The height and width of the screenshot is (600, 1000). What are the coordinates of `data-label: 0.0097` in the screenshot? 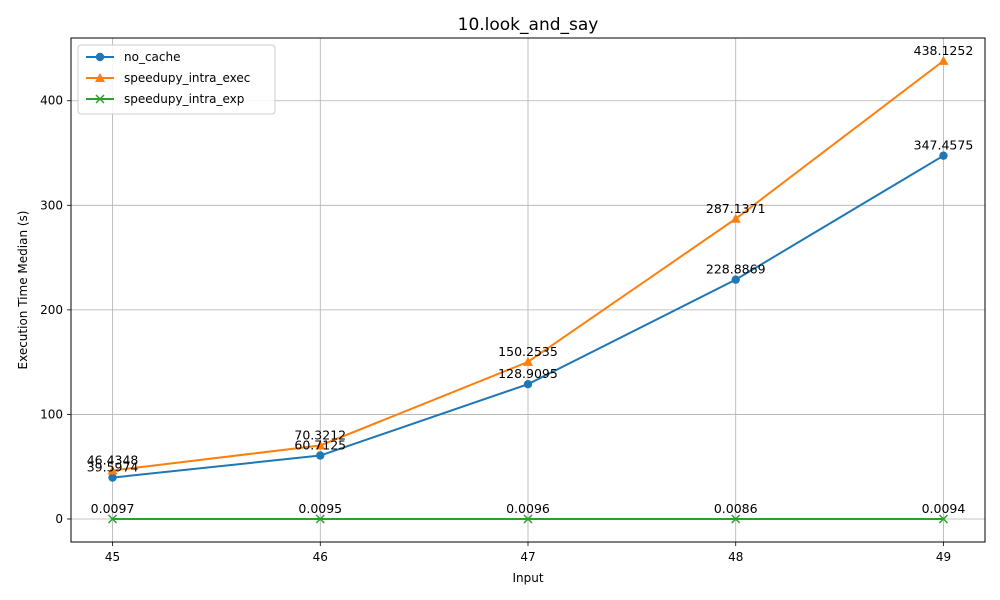 It's located at (113, 508).